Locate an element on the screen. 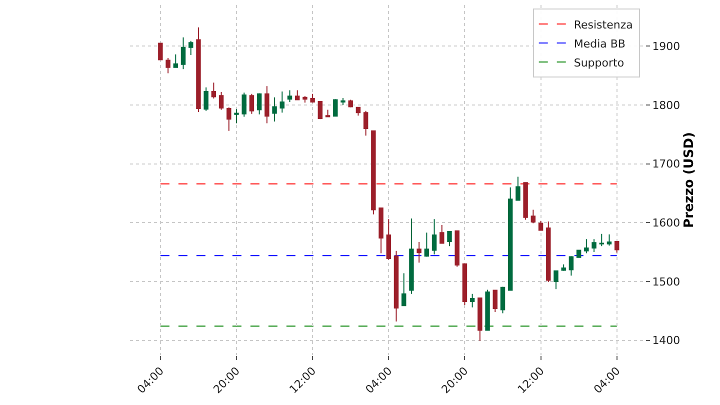 This screenshot has width=720, height=405. y-tick-label: 1900 is located at coordinates (666, 47).